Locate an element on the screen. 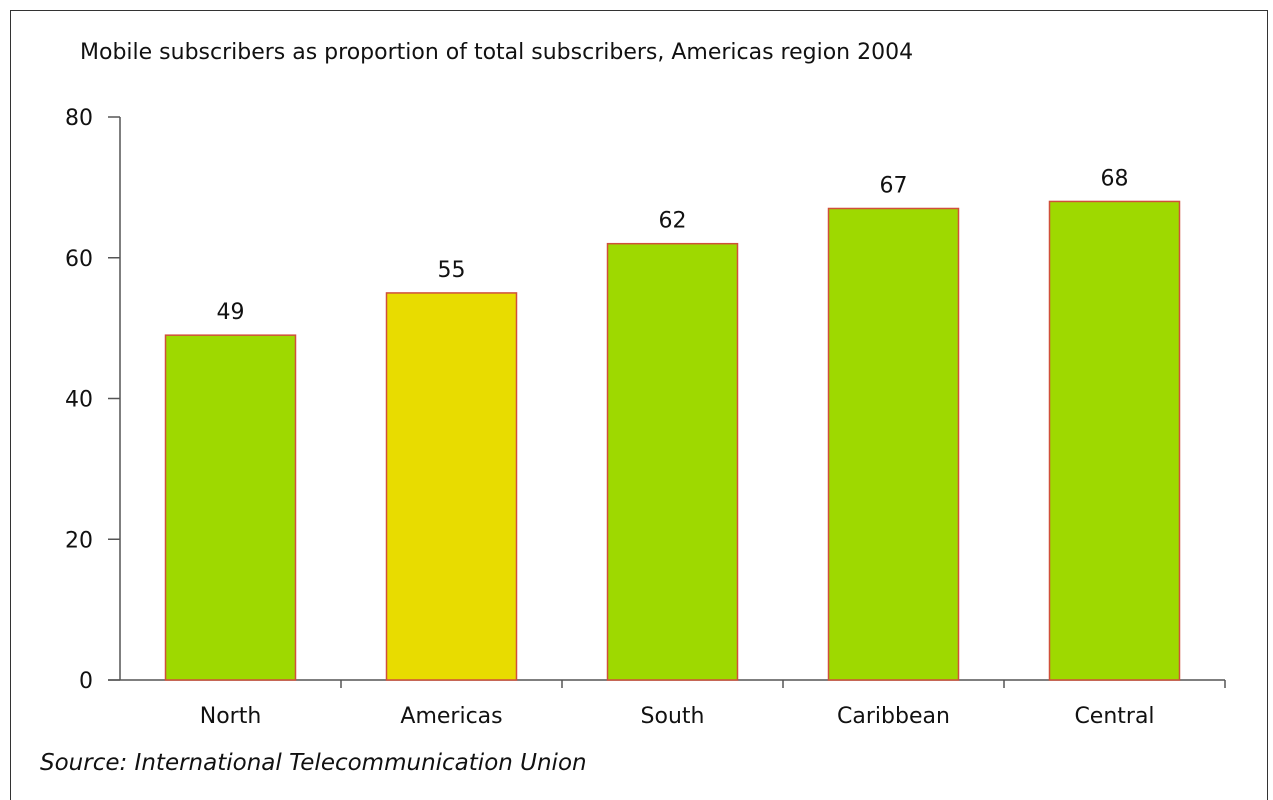  data-label-south: 62 is located at coordinates (673, 221).